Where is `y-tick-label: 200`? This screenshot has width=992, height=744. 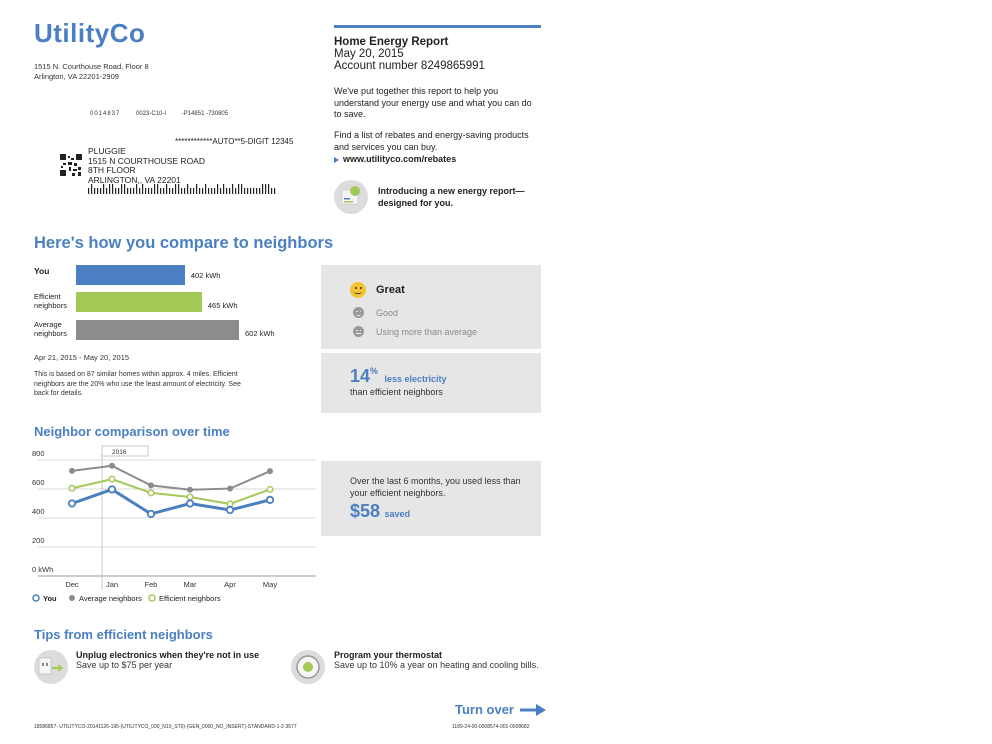
y-tick-label: 200 is located at coordinates (38, 540).